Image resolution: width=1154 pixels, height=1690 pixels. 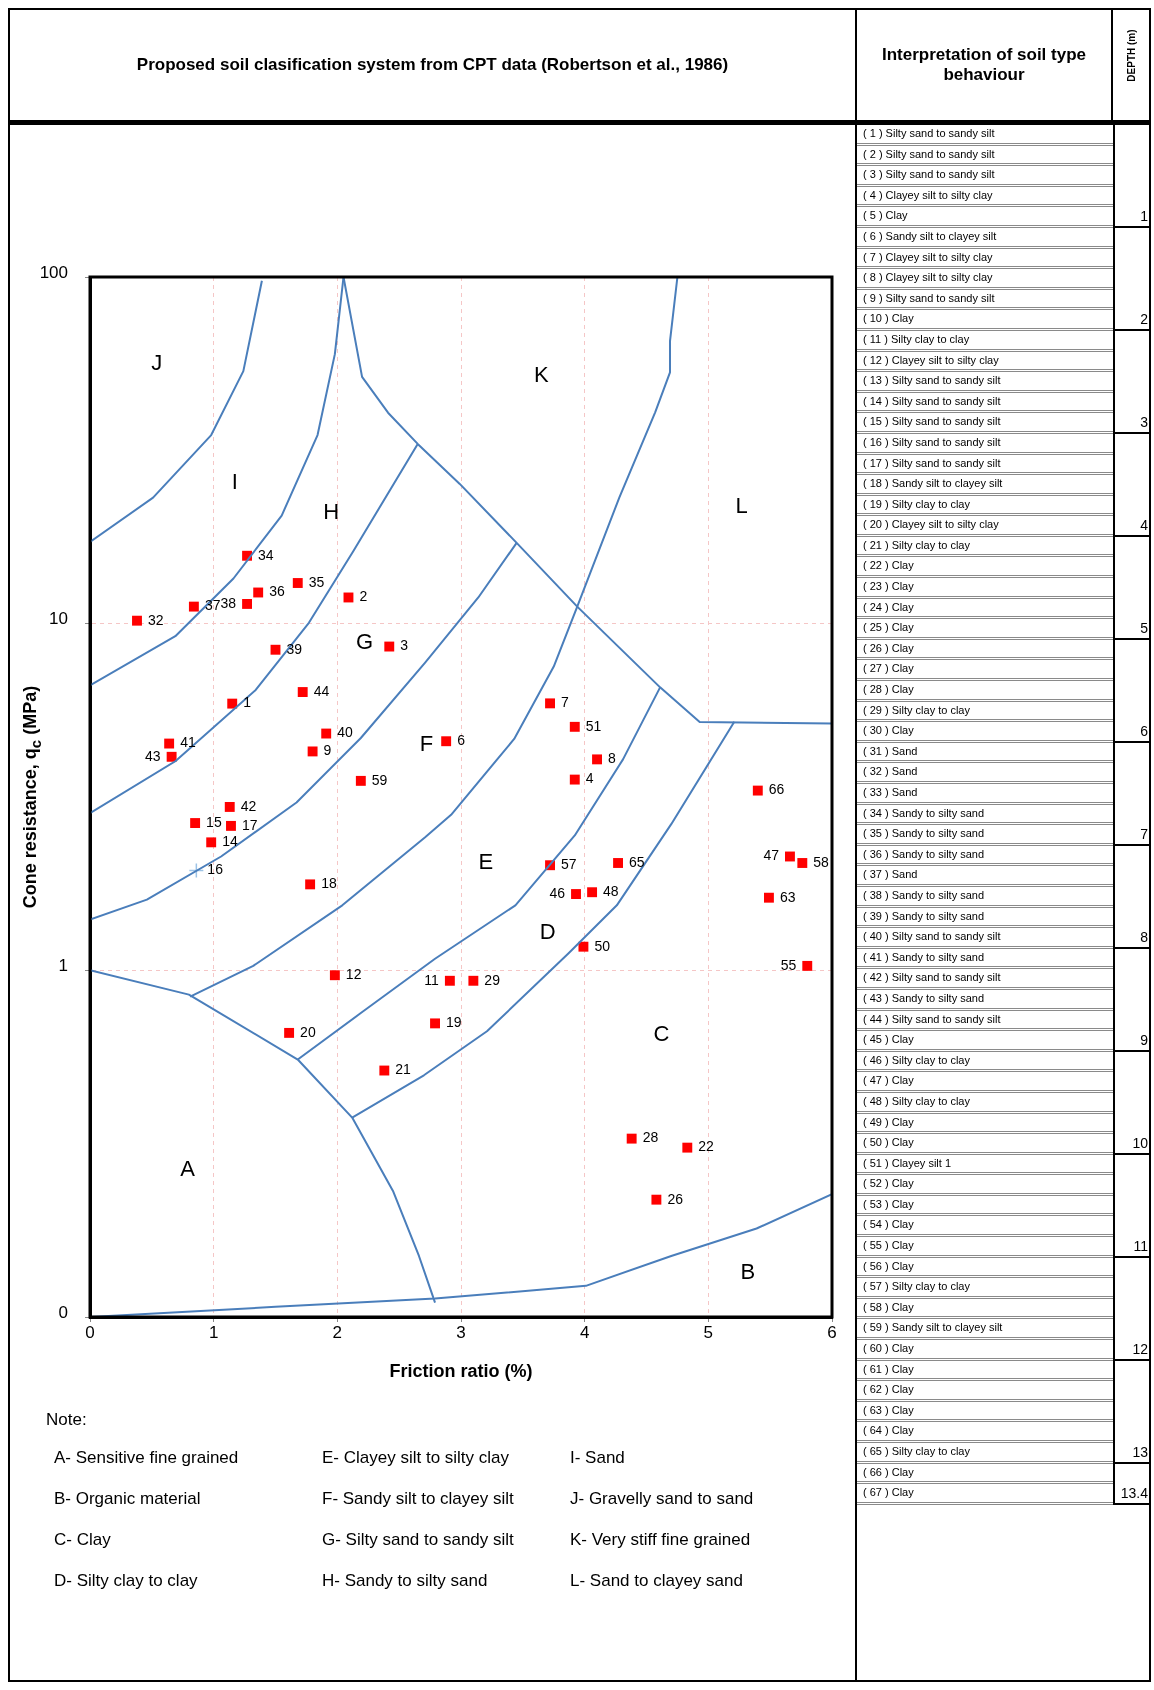 What do you see at coordinates (557, 892) in the screenshot?
I see `annotation: 46` at bounding box center [557, 892].